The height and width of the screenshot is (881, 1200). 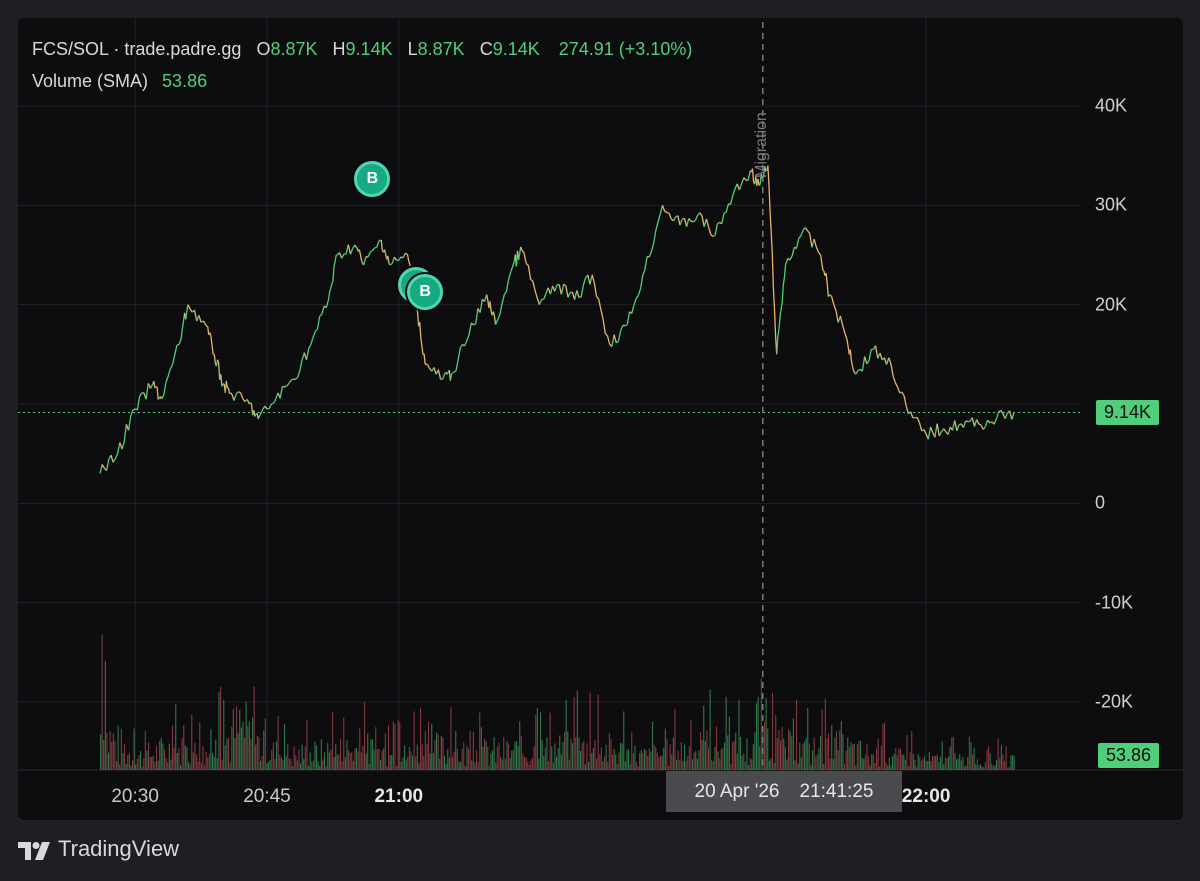 What do you see at coordinates (1111, 304) in the screenshot?
I see `y-tick-label: 20K` at bounding box center [1111, 304].